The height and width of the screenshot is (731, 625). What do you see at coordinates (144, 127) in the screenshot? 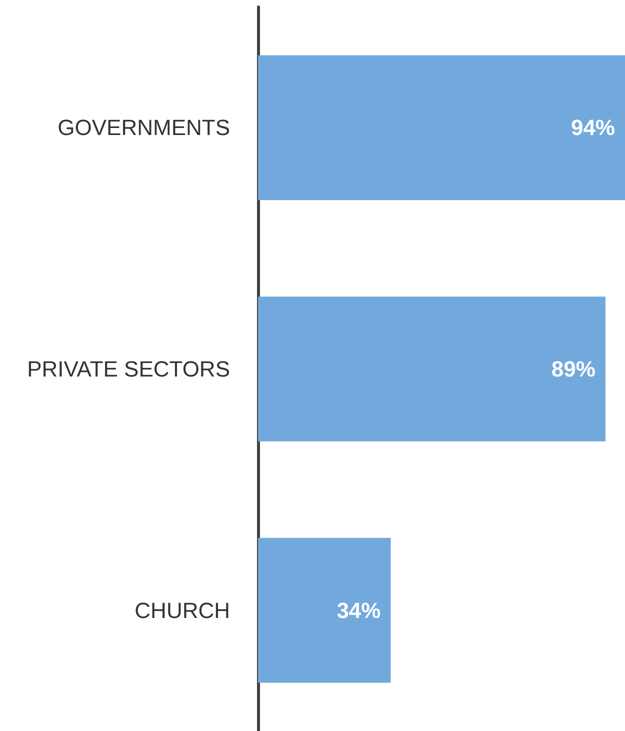
I see `y-tick-label: GOVERNMENTS` at bounding box center [144, 127].